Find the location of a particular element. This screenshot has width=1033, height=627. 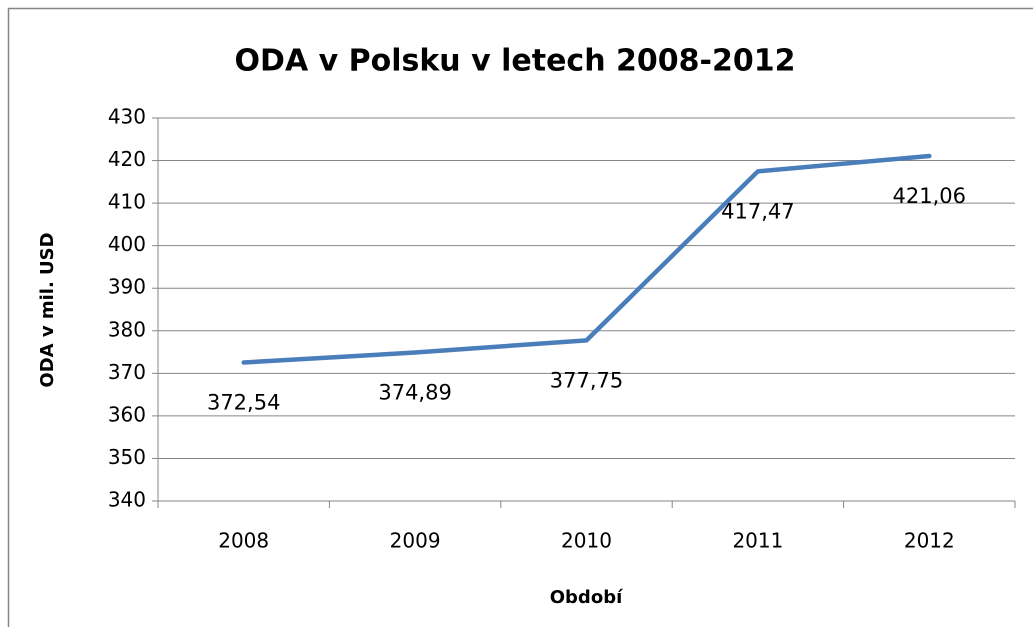

y-tick-label: 360 is located at coordinates (127, 414).